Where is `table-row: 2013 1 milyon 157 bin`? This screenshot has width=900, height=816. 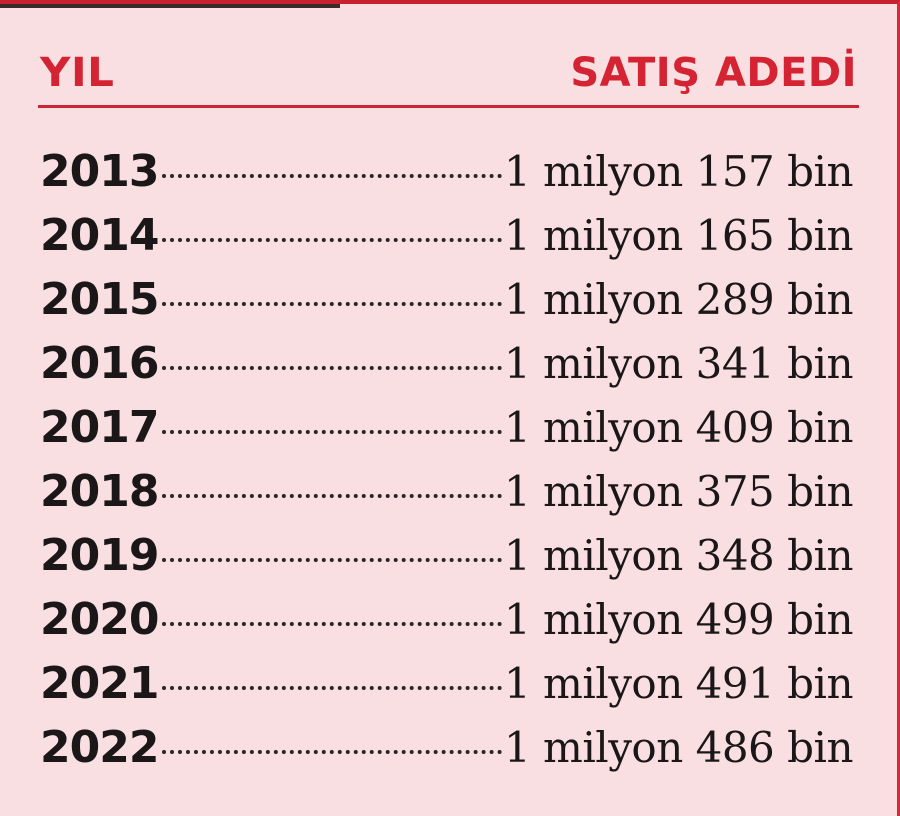 table-row: 2013 1 milyon 157 bin is located at coordinates (447, 178).